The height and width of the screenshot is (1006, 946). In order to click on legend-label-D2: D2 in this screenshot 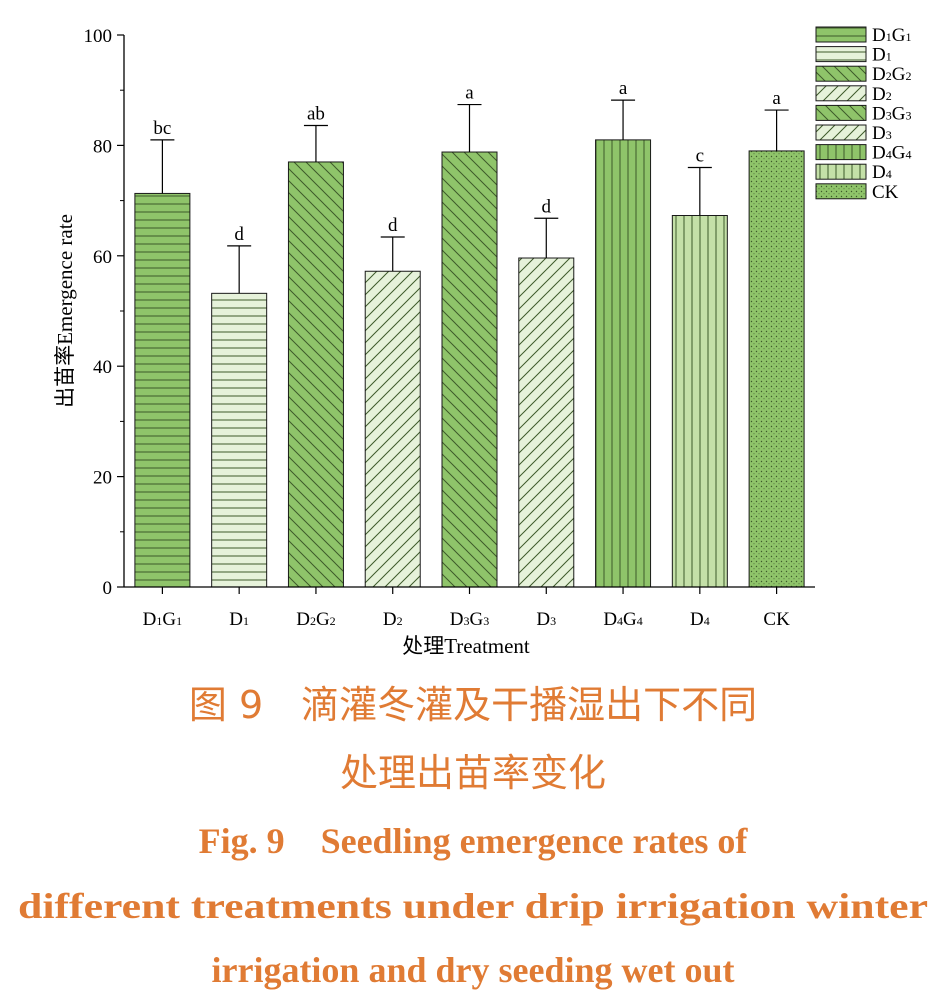, I will do `click(882, 94)`.